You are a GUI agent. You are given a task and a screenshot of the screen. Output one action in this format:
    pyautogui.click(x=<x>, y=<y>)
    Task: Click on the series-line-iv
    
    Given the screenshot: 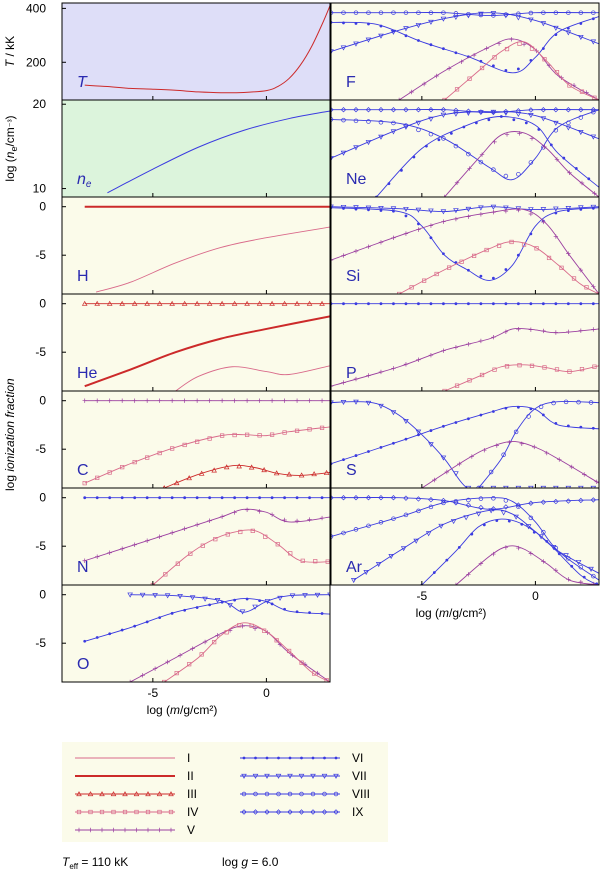 What is the action you would take?
    pyautogui.click(x=521, y=377)
    